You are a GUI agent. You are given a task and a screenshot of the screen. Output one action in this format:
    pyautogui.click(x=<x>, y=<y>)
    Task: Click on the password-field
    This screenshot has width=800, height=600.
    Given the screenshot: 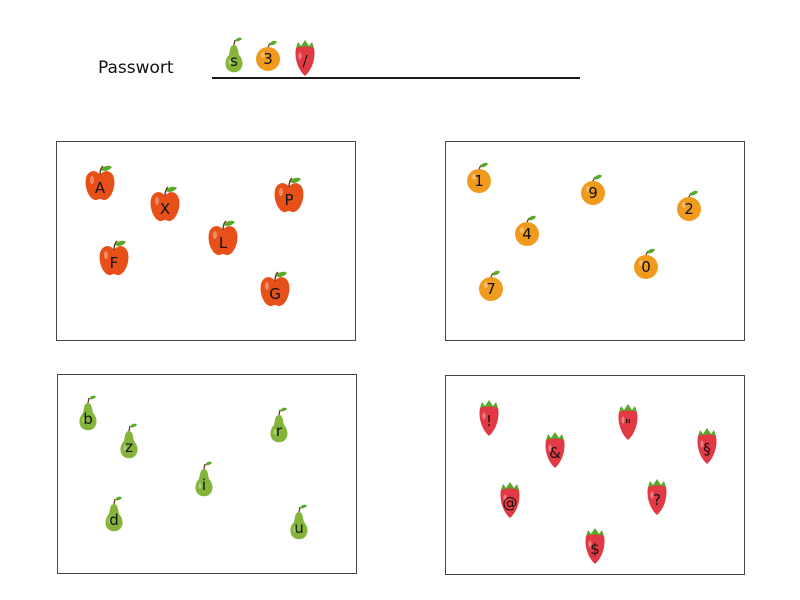 What is the action you would take?
    pyautogui.click(x=396, y=78)
    